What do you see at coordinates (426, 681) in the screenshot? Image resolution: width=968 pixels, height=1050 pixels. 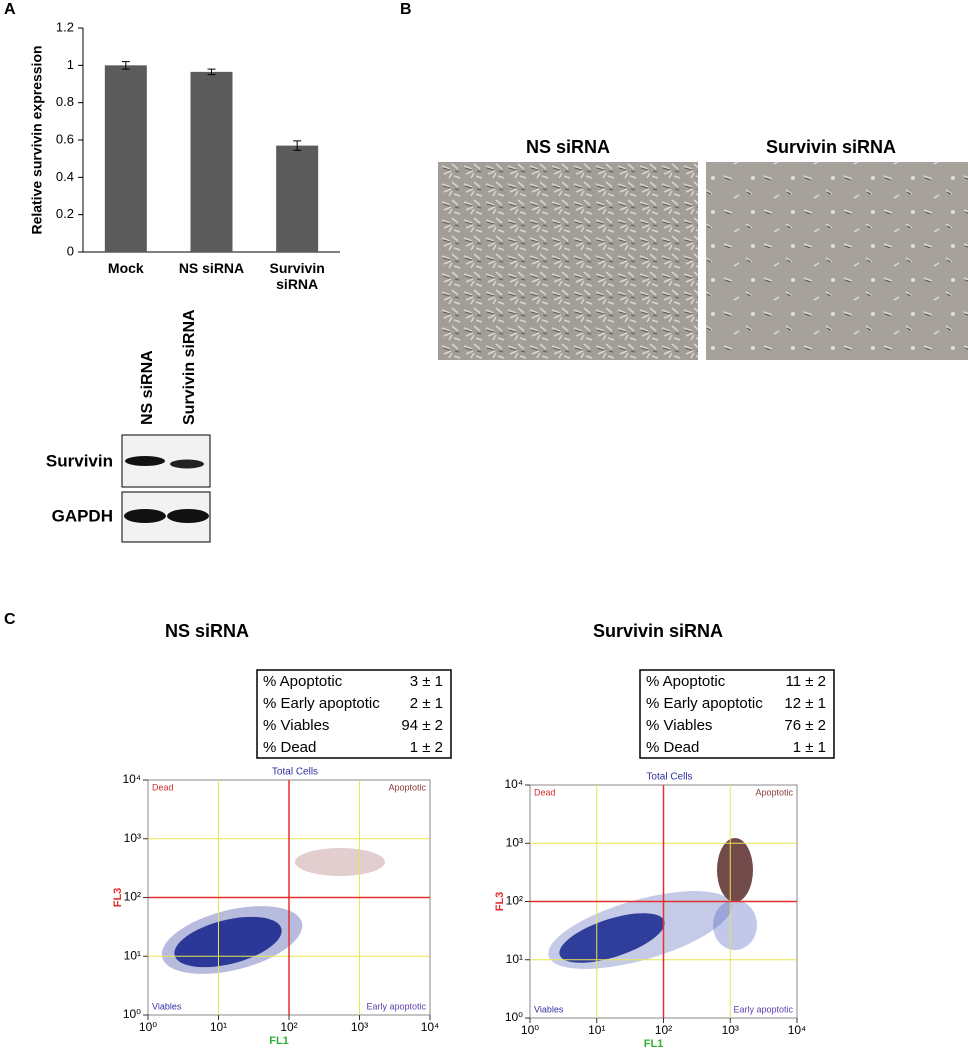 I see `stats-value: 3 ± 1` at bounding box center [426, 681].